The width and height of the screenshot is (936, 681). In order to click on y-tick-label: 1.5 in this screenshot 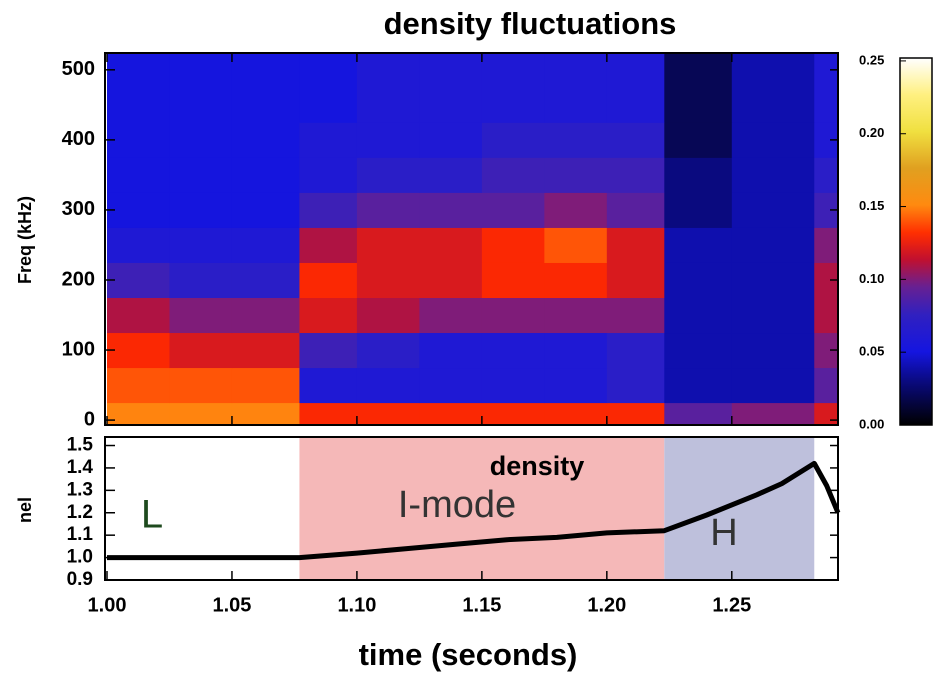, I will do `click(80, 445)`.